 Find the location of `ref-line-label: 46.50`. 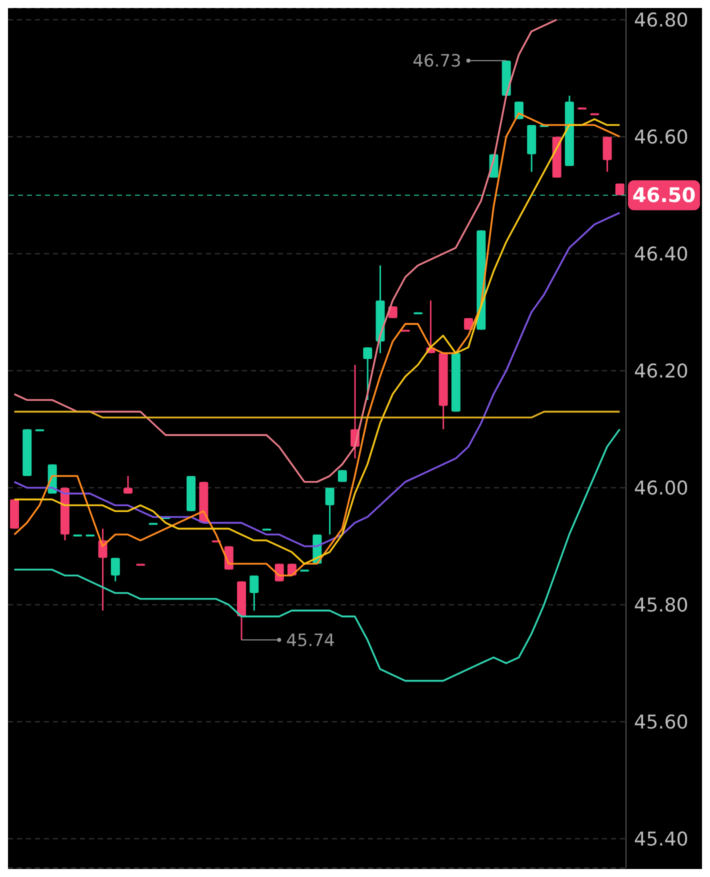

ref-line-label: 46.50 is located at coordinates (664, 195).